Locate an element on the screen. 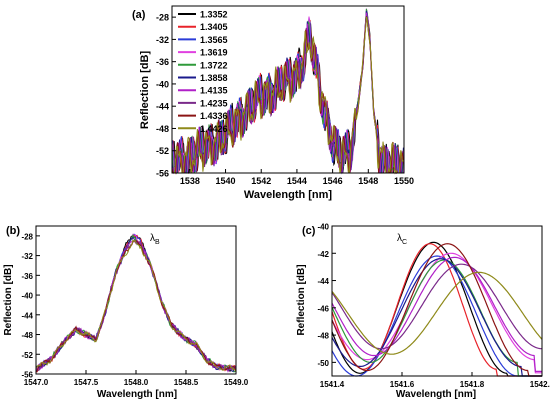 The height and width of the screenshot is (401, 550). panel-b-frame is located at coordinates (136, 300).